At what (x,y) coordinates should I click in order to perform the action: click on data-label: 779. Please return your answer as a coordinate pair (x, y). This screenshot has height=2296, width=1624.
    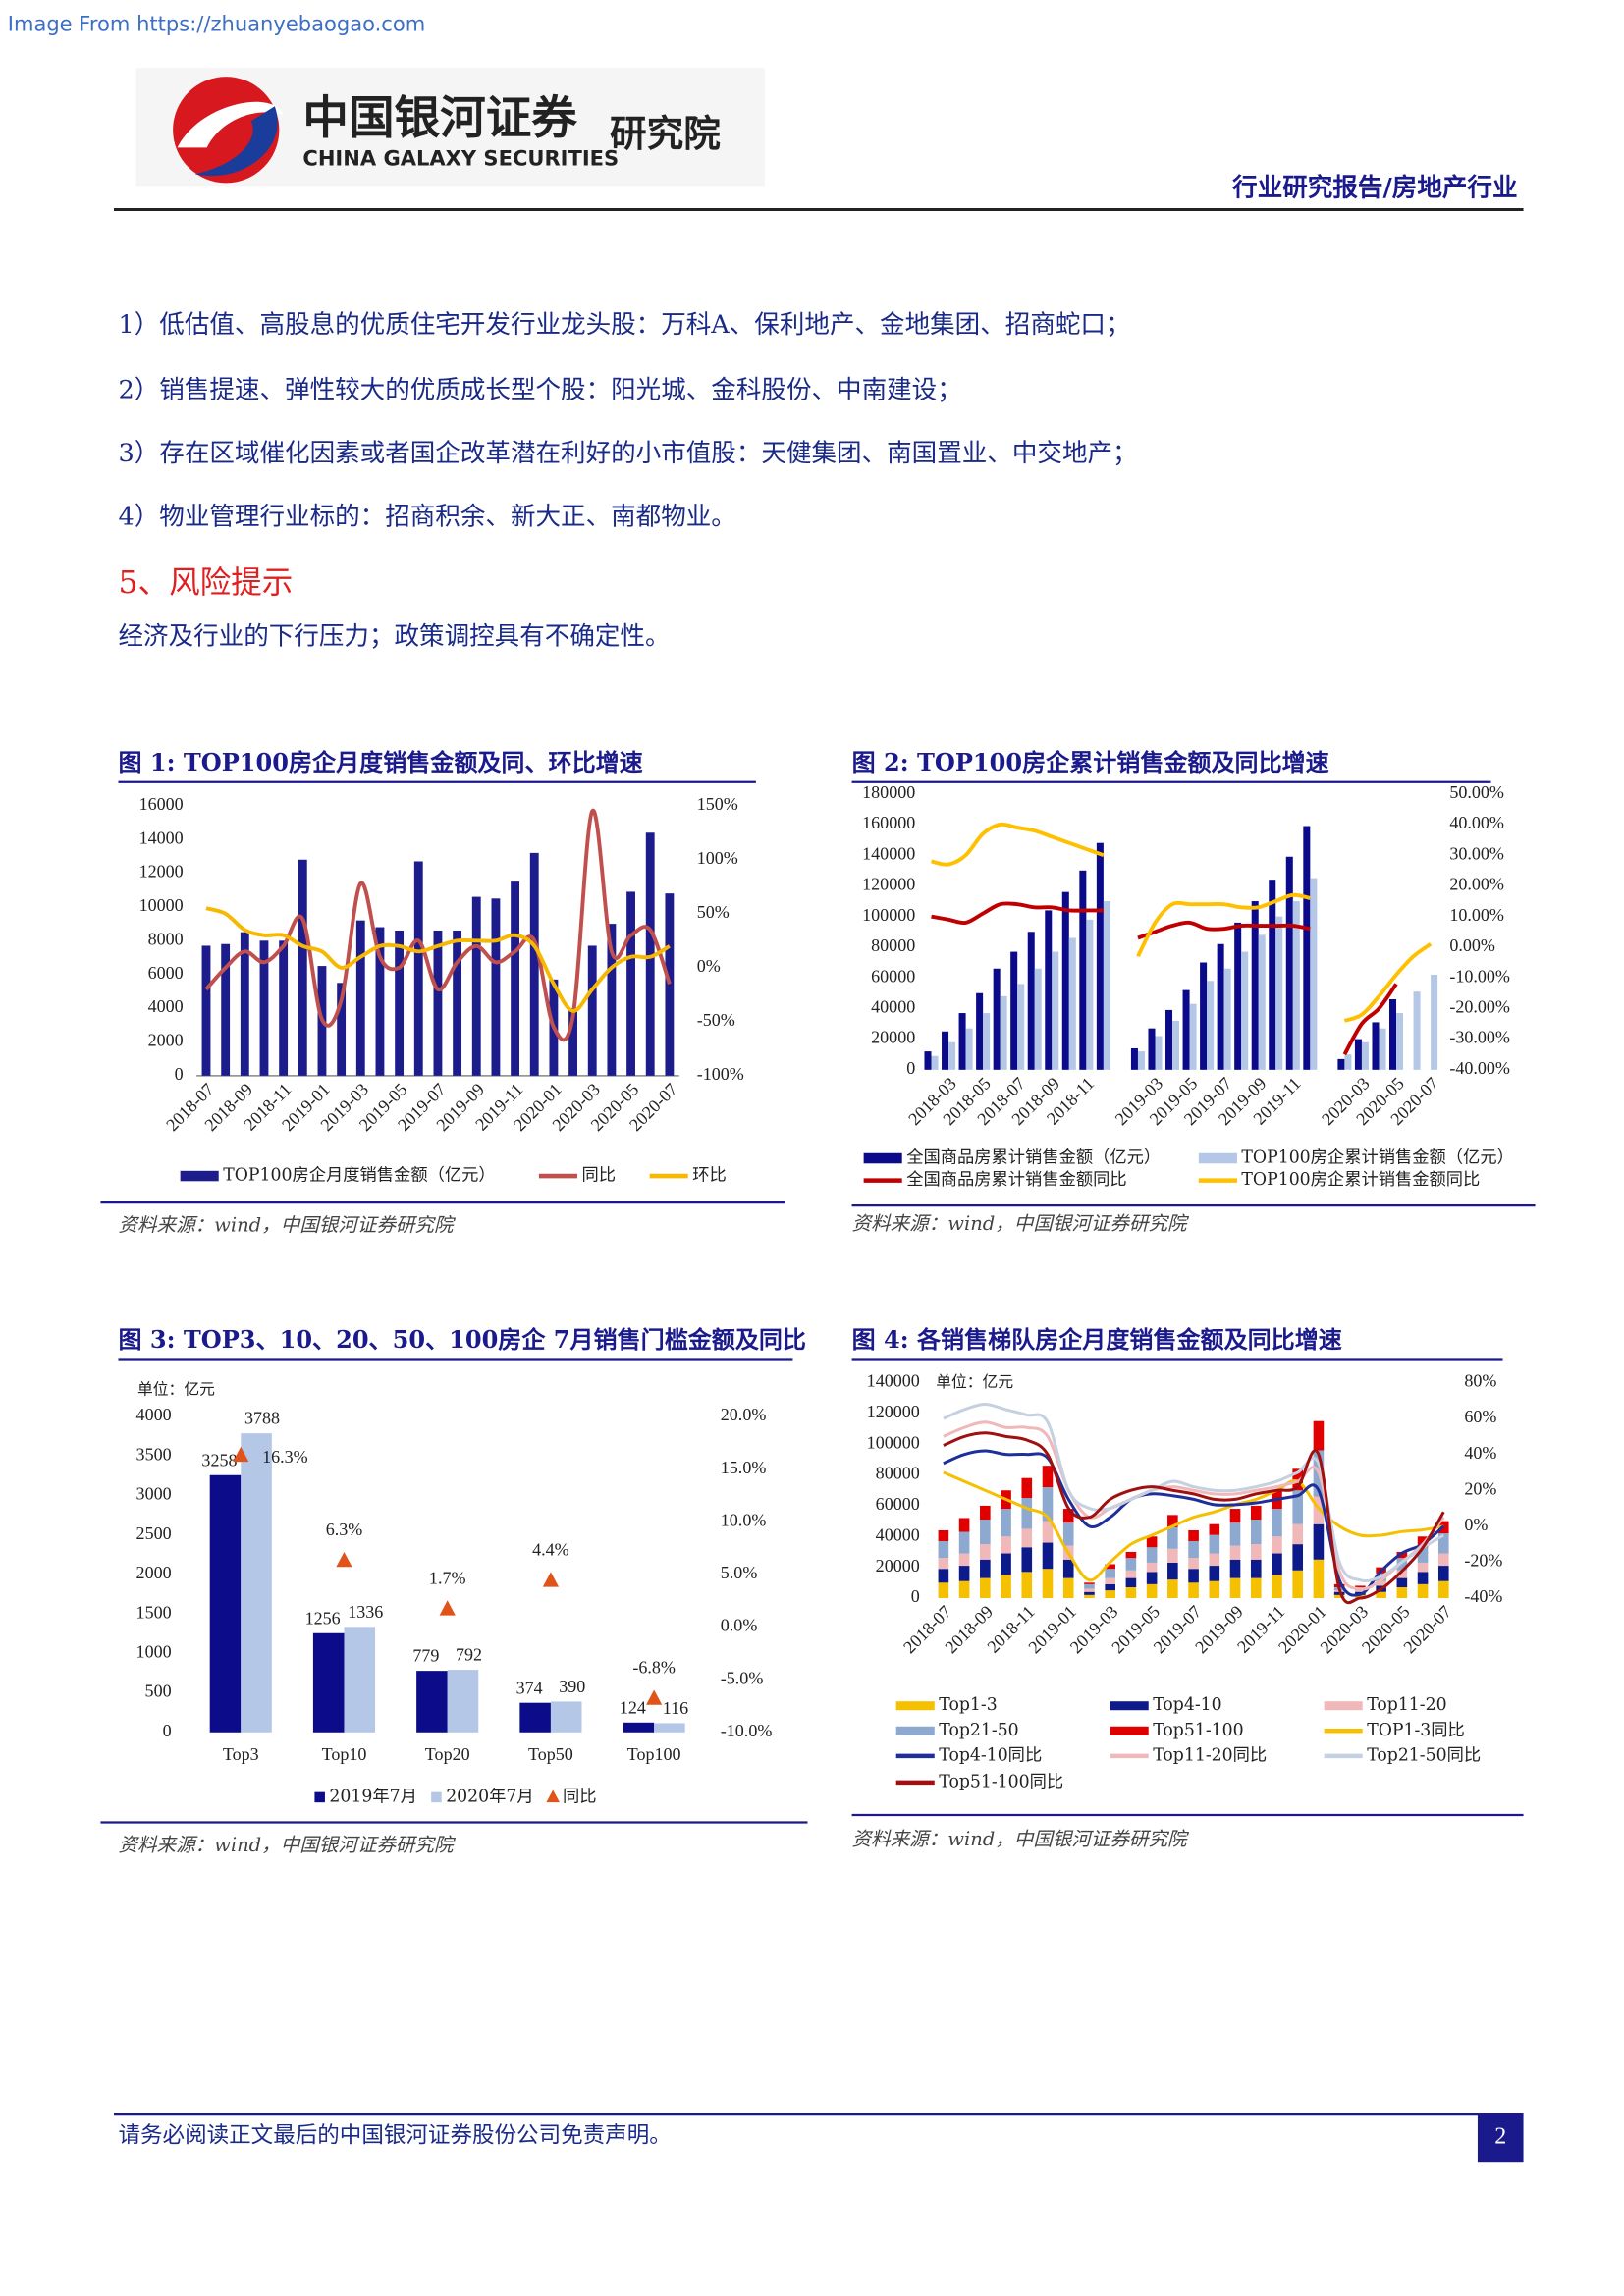
    Looking at the image, I should click on (425, 1656).